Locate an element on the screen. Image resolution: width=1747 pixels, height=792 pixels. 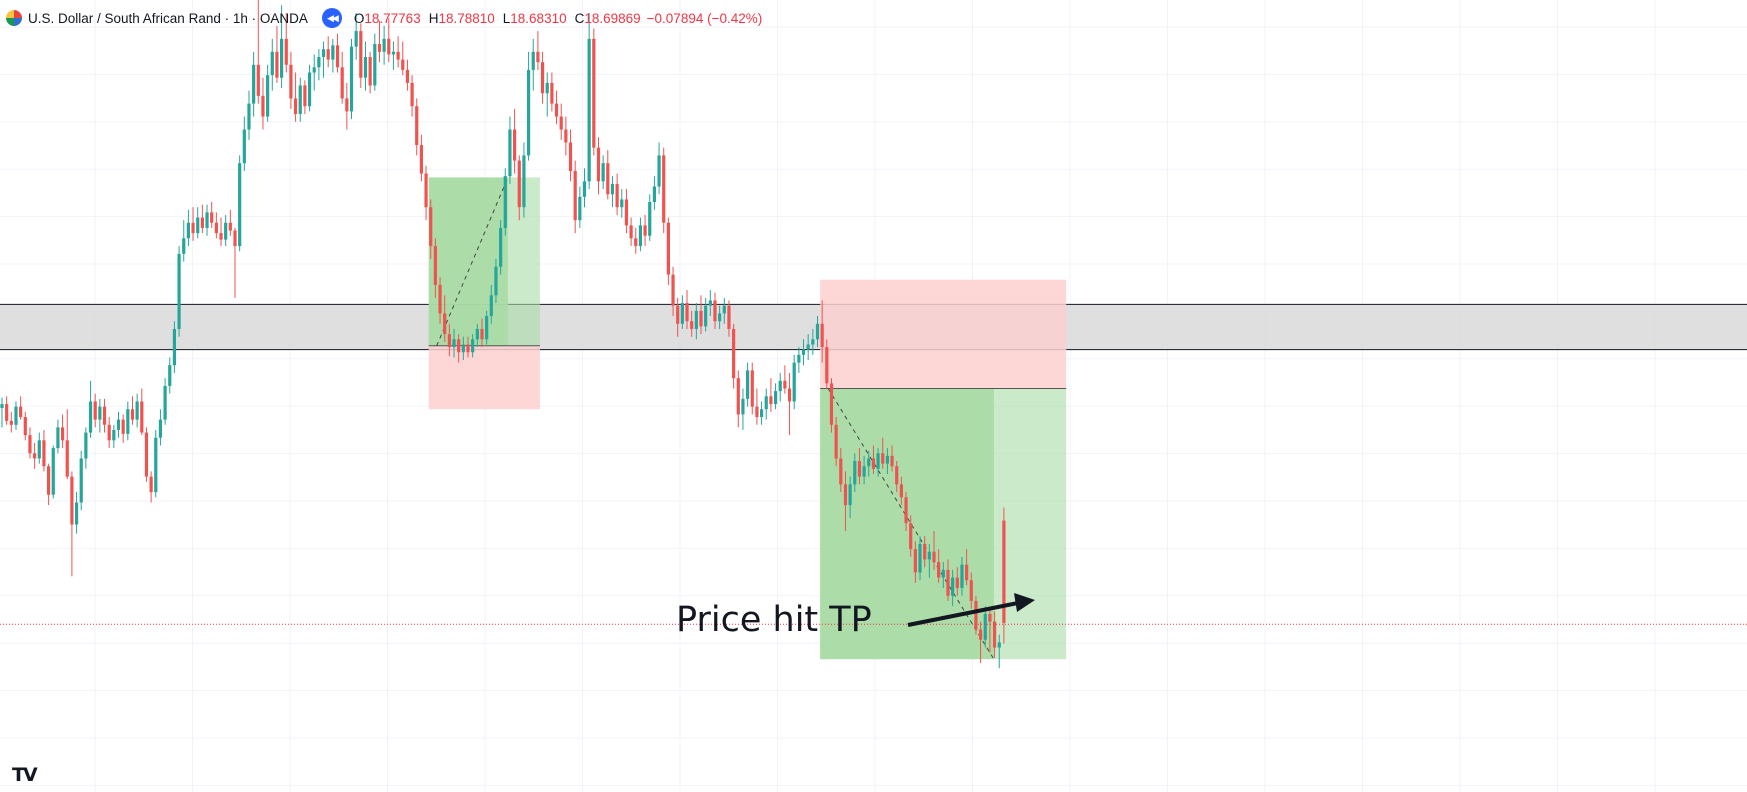
long-position-profit is located at coordinates (468, 261).